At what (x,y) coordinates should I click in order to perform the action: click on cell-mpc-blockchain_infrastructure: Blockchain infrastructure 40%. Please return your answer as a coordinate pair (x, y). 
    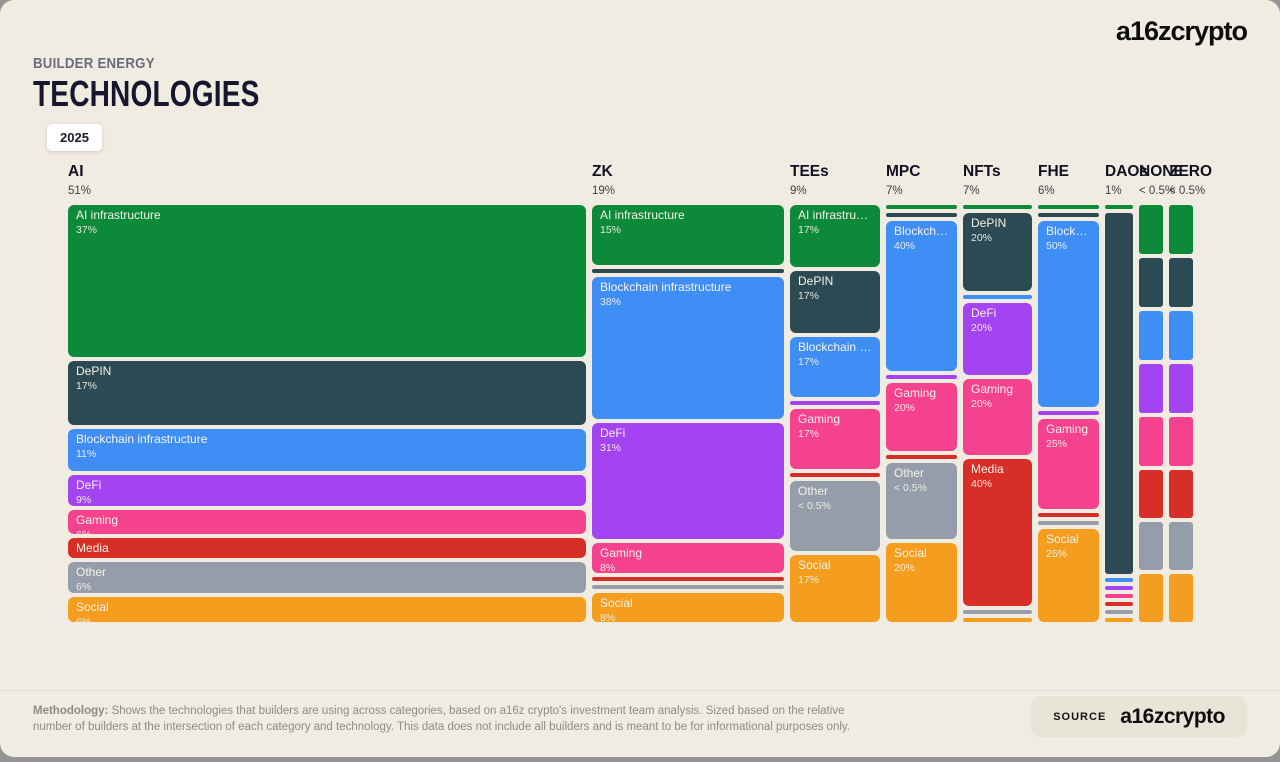
    Looking at the image, I should click on (921, 296).